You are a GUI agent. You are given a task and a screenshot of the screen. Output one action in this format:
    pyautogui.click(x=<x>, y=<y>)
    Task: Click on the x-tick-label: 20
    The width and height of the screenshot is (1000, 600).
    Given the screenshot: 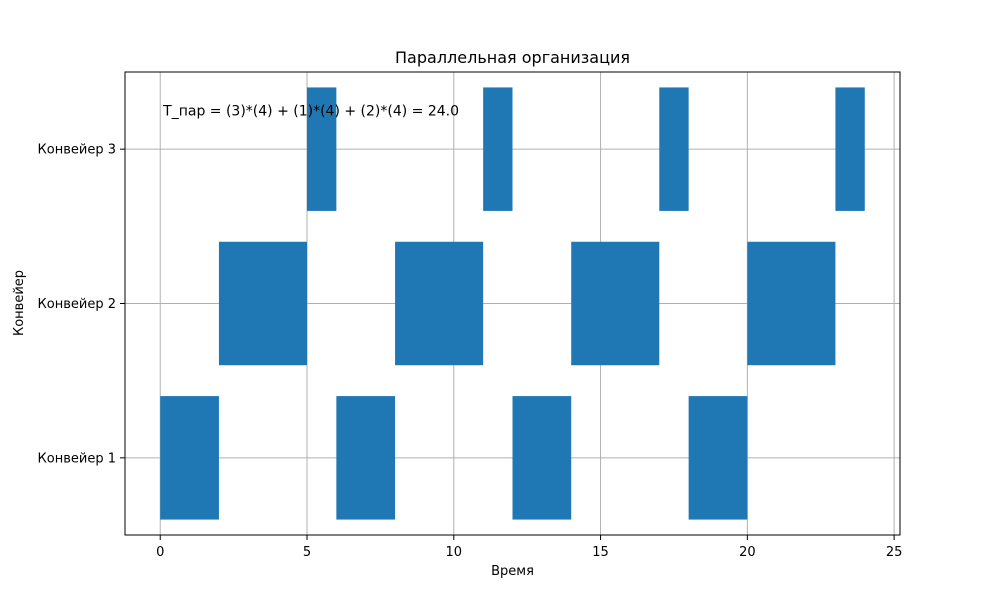 What is the action you would take?
    pyautogui.click(x=747, y=552)
    